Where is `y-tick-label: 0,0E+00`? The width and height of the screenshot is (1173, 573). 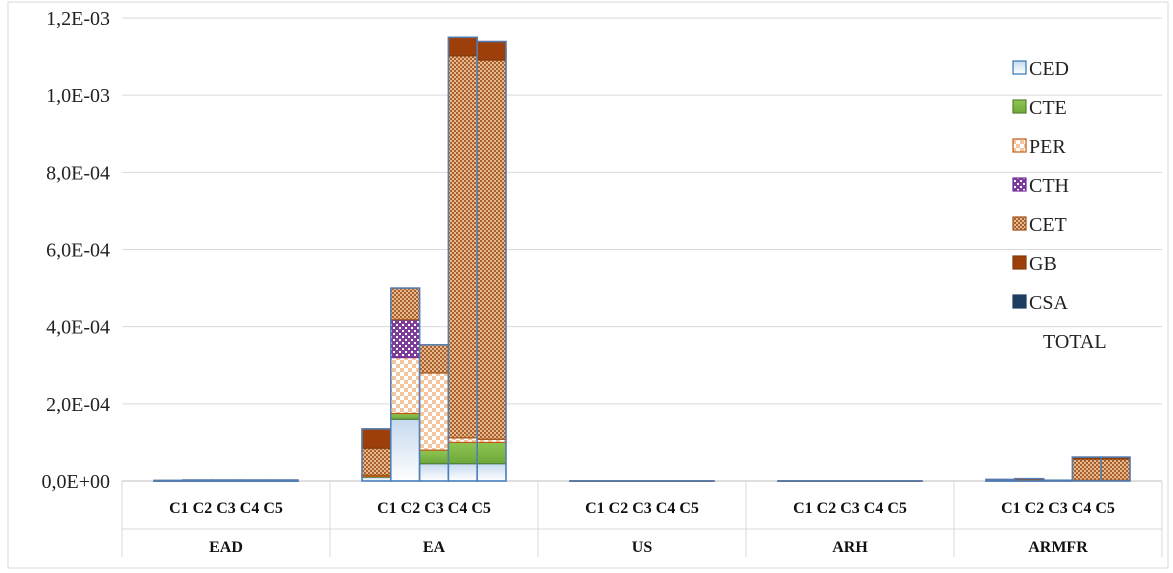 y-tick-label: 0,0E+00 is located at coordinates (76, 482).